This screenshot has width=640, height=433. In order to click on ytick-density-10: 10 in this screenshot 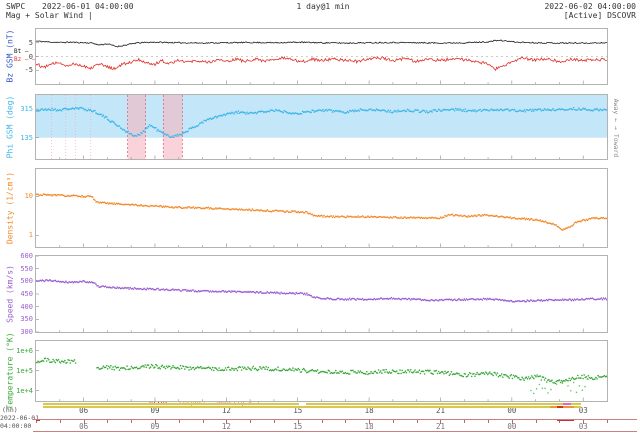, I will do `click(28, 196)`.